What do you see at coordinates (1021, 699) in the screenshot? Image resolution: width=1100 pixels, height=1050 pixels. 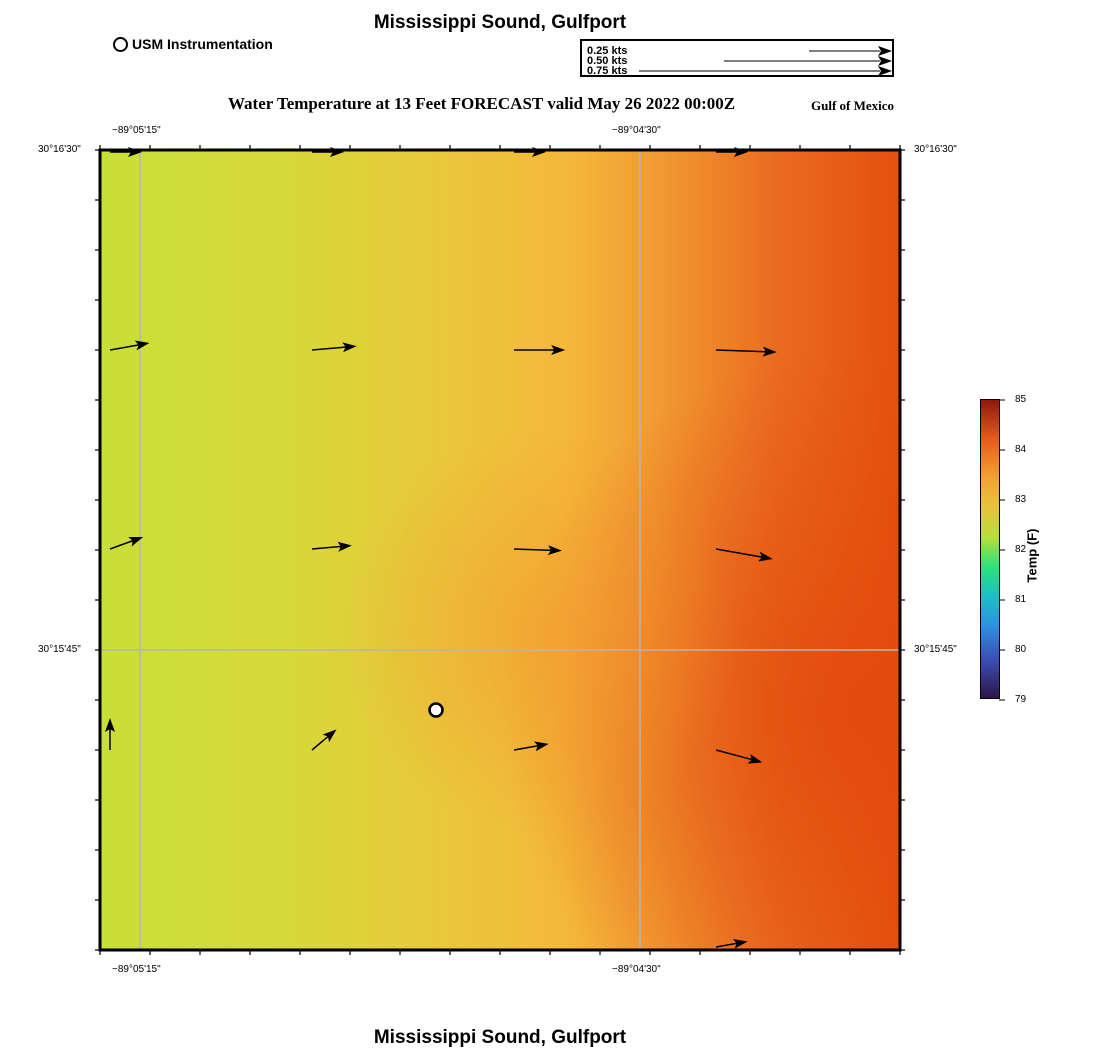 I see `colorbar-tick-79: 79` at bounding box center [1021, 699].